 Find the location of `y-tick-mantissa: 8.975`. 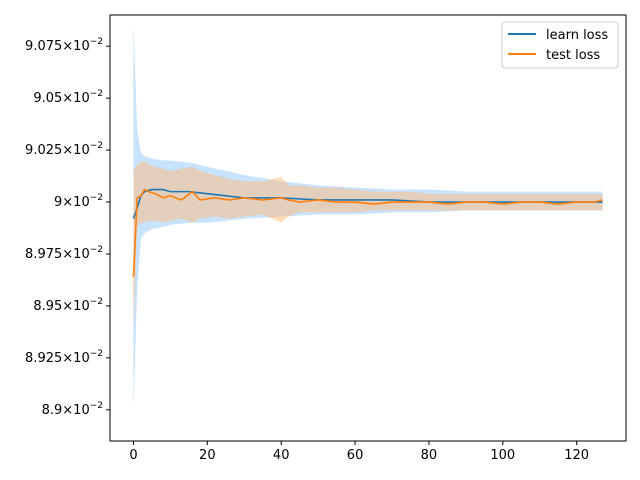

y-tick-mantissa: 8.975 is located at coordinates (43, 254).